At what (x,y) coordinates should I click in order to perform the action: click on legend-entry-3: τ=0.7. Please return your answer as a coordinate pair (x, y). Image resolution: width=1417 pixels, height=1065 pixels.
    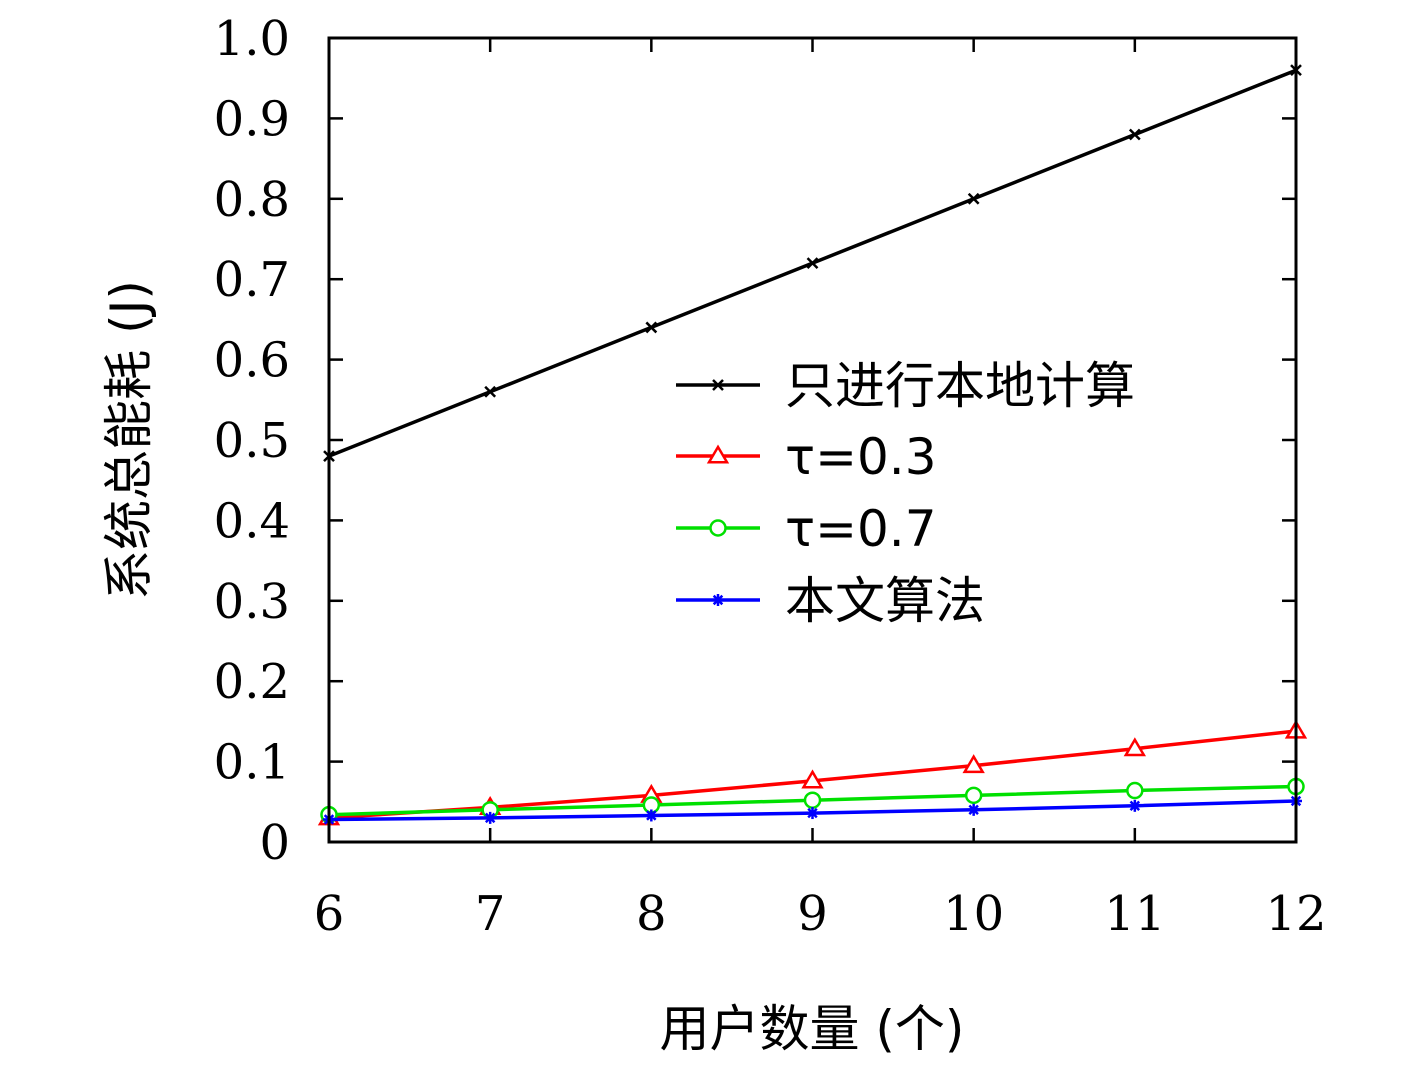
    Looking at the image, I should click on (806, 529).